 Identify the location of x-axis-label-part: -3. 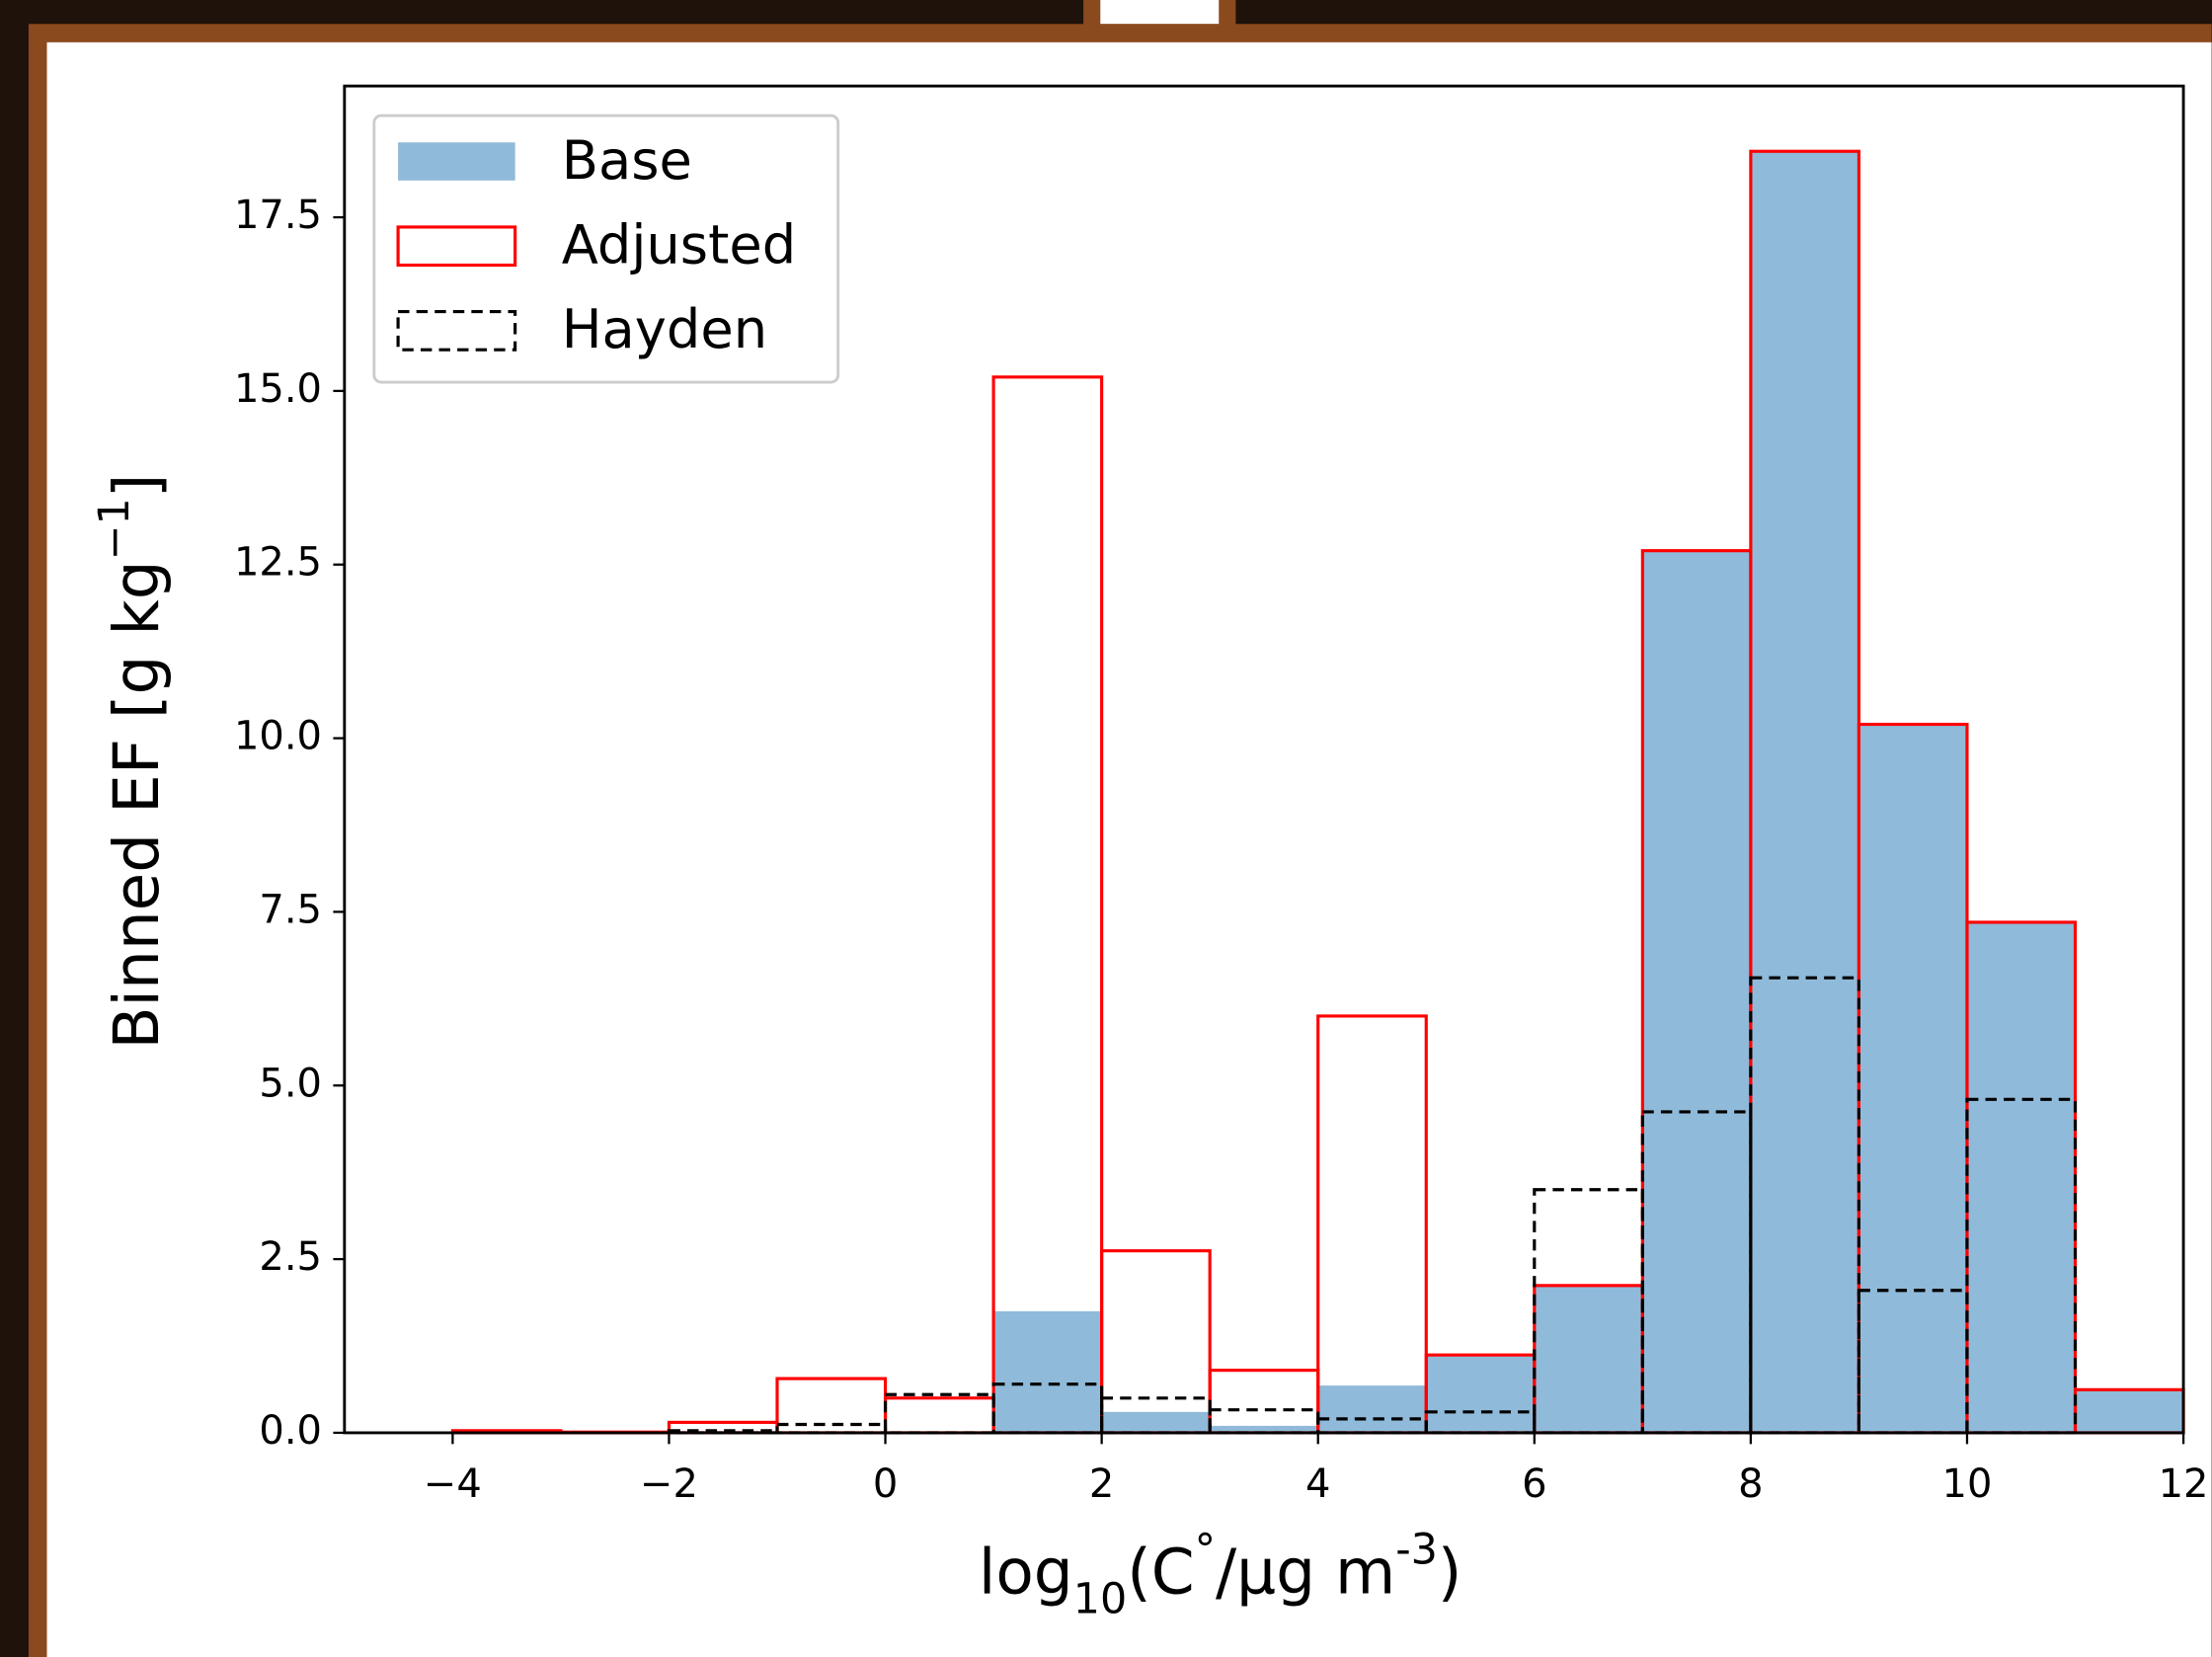
(1417, 1549).